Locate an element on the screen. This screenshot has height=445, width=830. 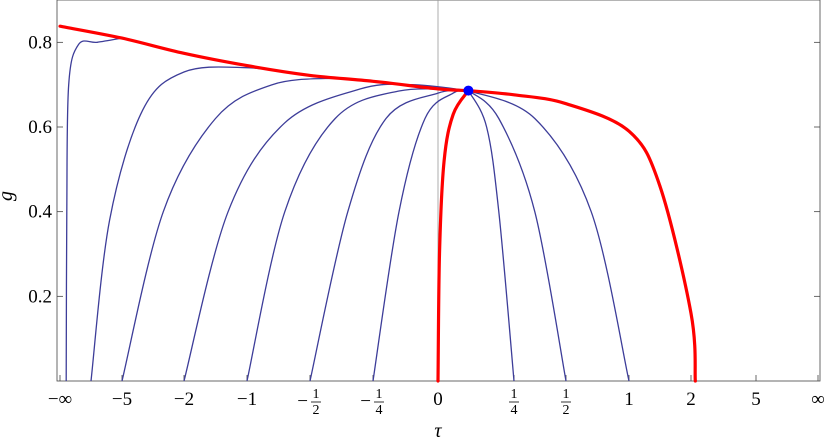
y-tick-label: 0.2 is located at coordinates (40, 296).